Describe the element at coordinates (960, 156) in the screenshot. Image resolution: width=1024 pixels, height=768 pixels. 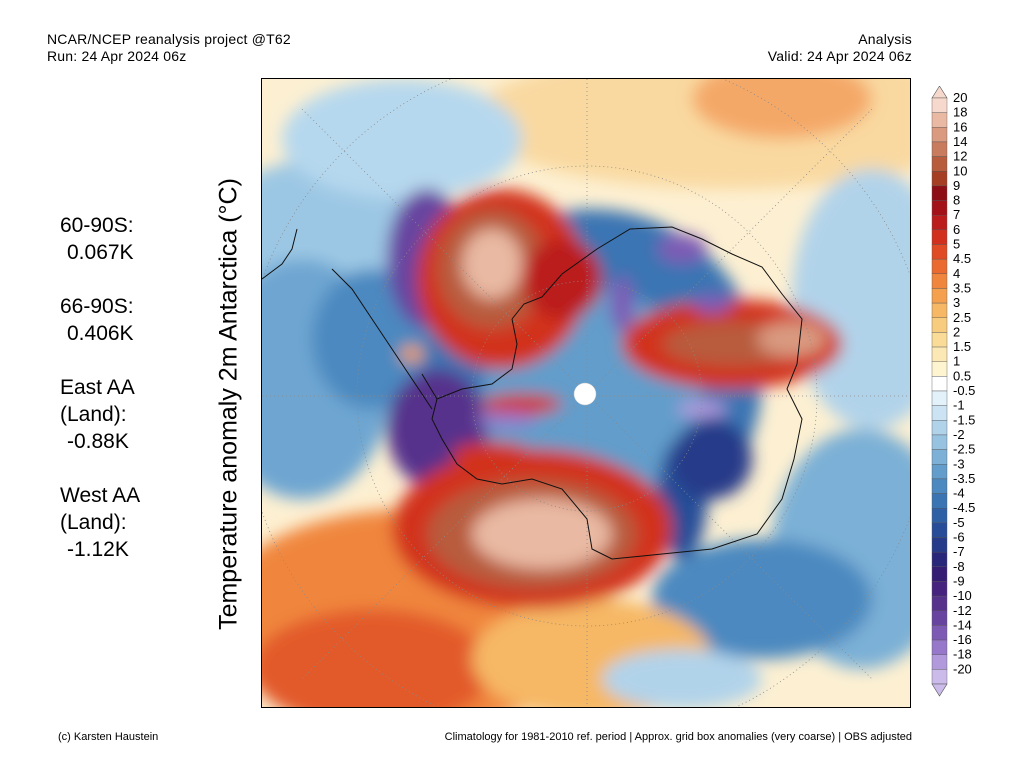
I see `colorbar-label: 12` at that location.